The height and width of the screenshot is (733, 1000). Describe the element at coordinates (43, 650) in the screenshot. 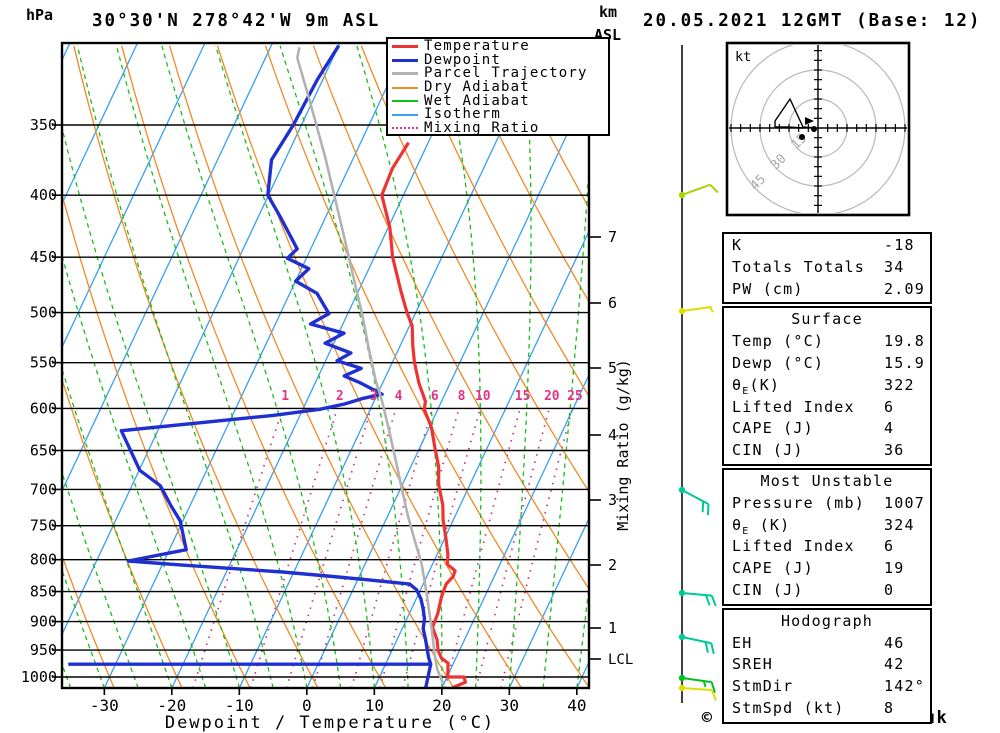

I see `pressure-tick-label: 950` at that location.